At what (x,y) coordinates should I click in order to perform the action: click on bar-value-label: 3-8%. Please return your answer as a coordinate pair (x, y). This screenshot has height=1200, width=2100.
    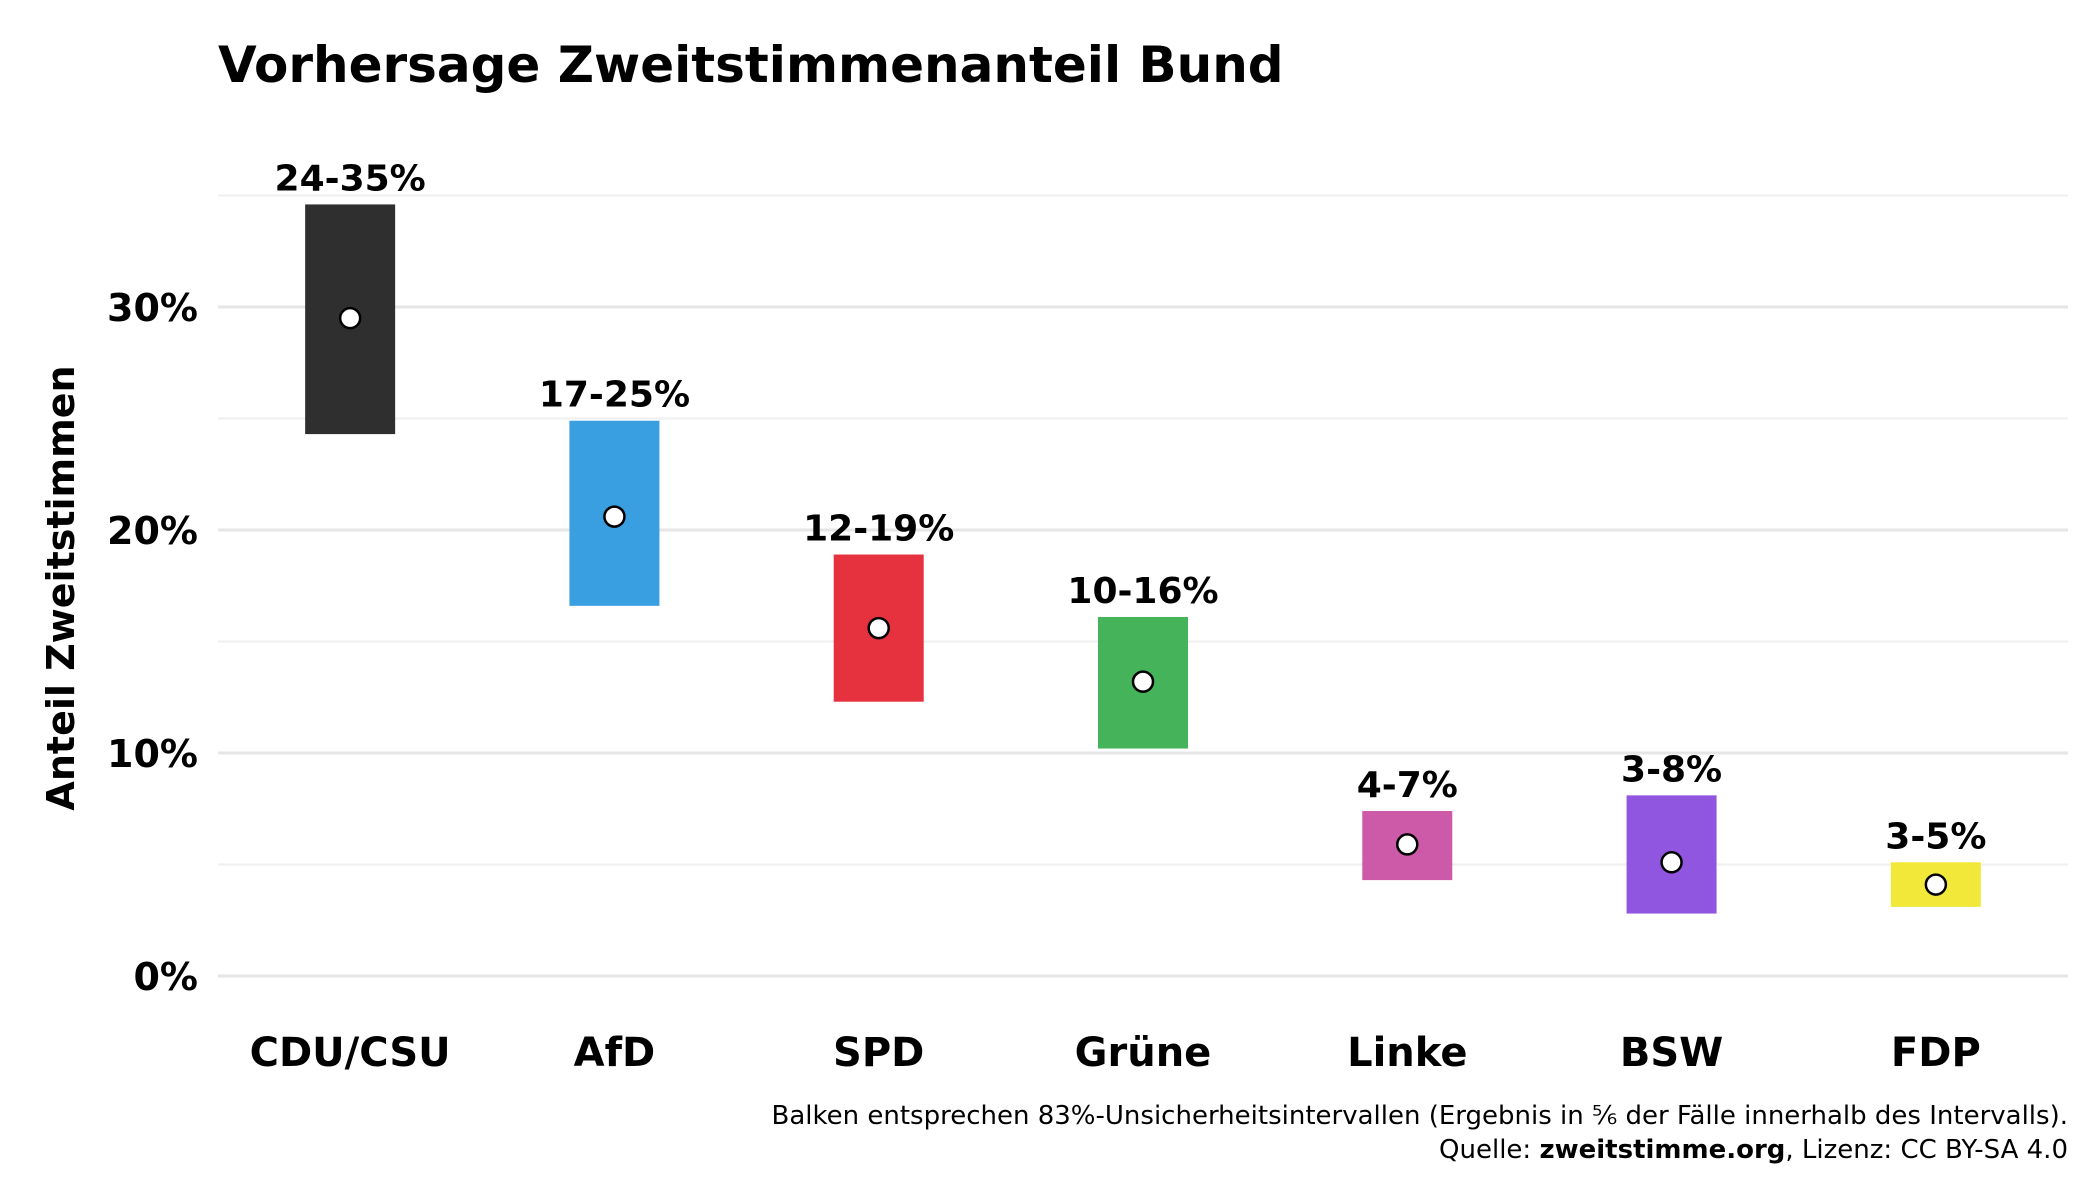
    Looking at the image, I should click on (1671, 769).